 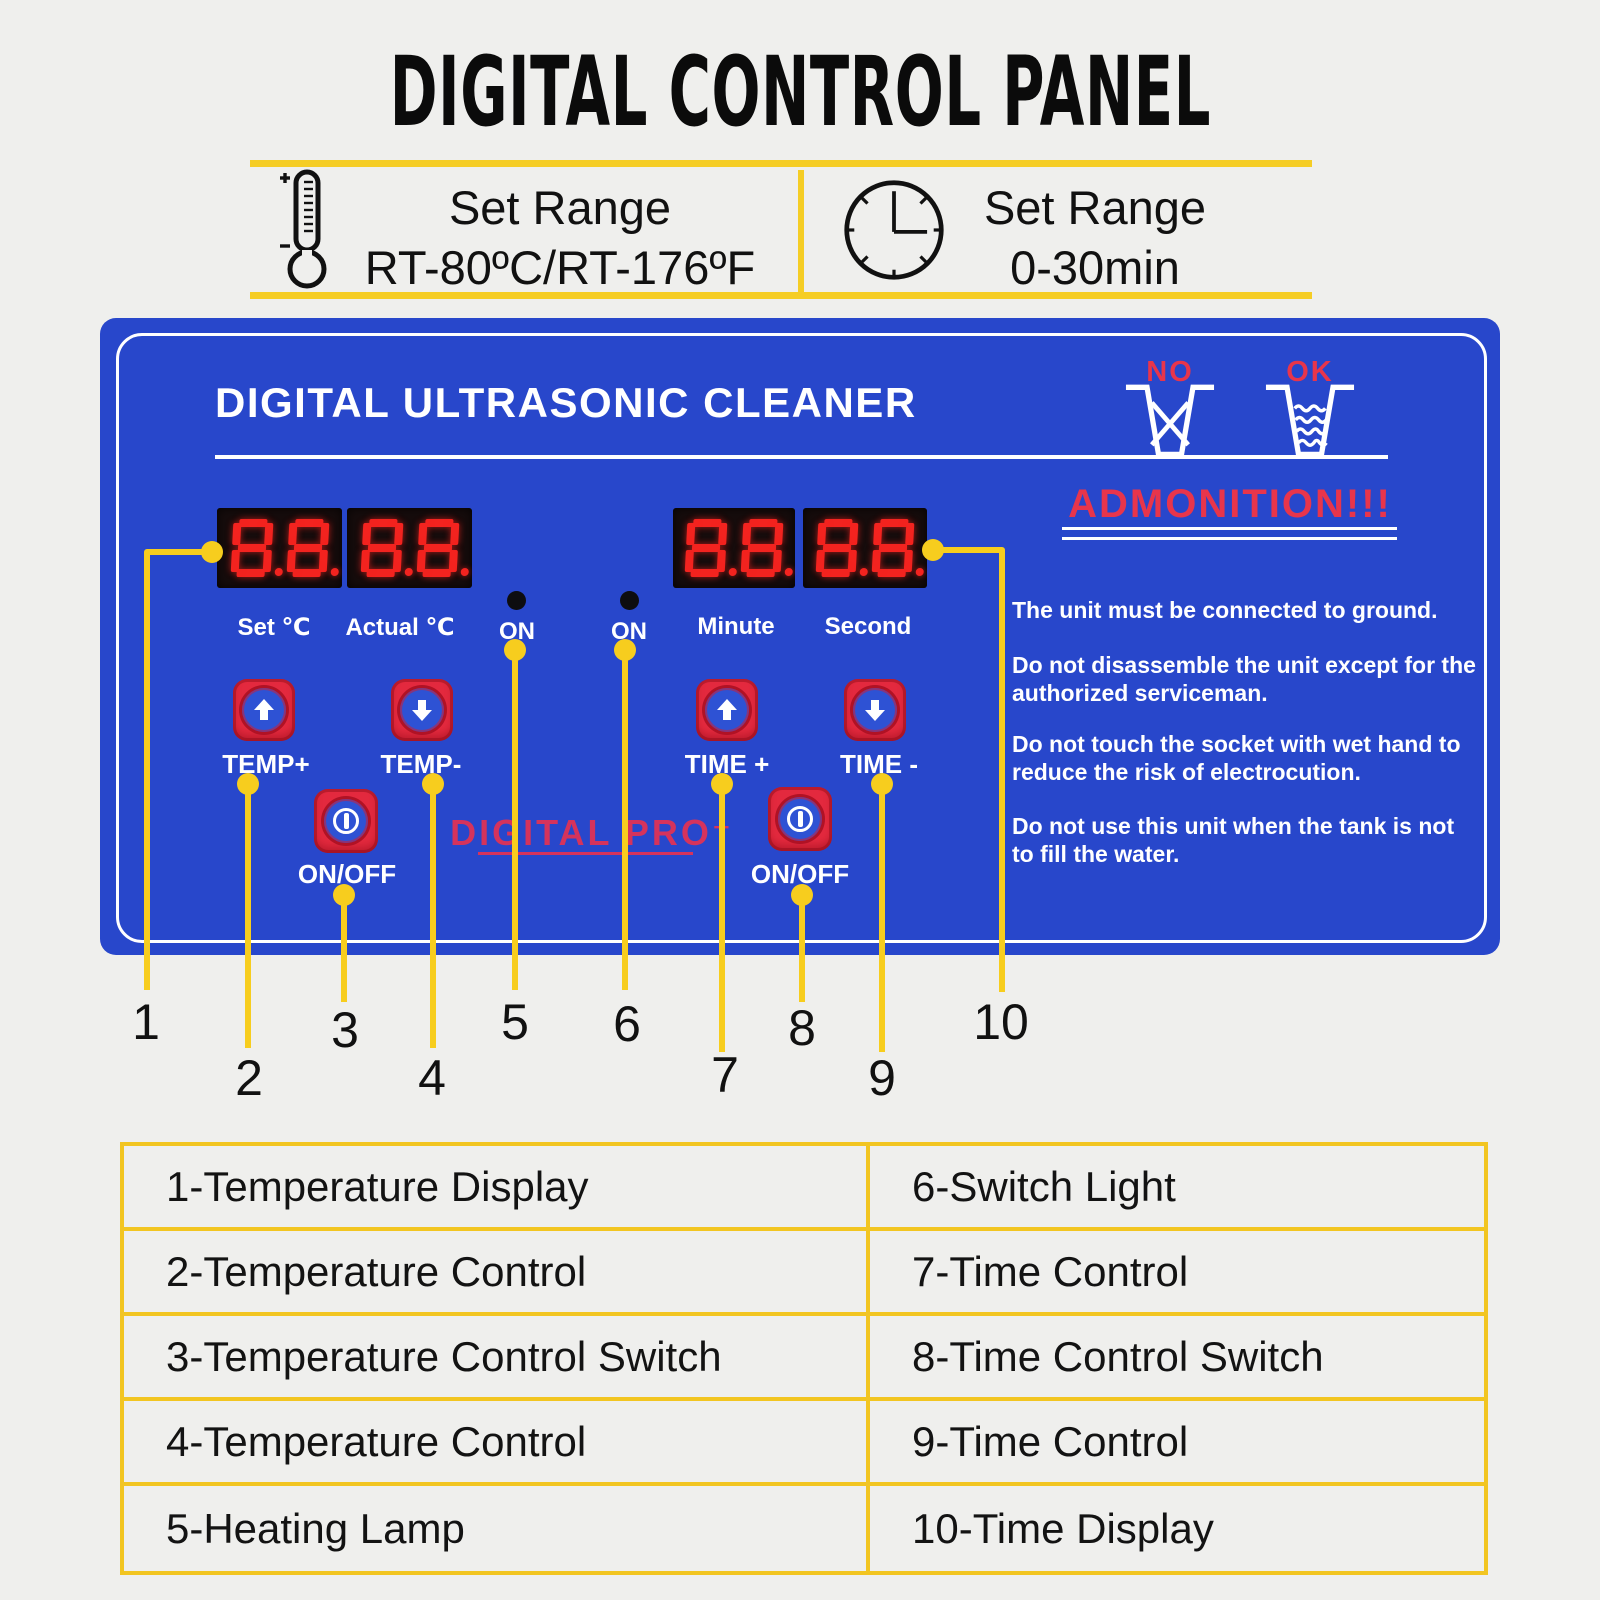 I want to click on spec-bottom-rule, so click(x=781, y=295).